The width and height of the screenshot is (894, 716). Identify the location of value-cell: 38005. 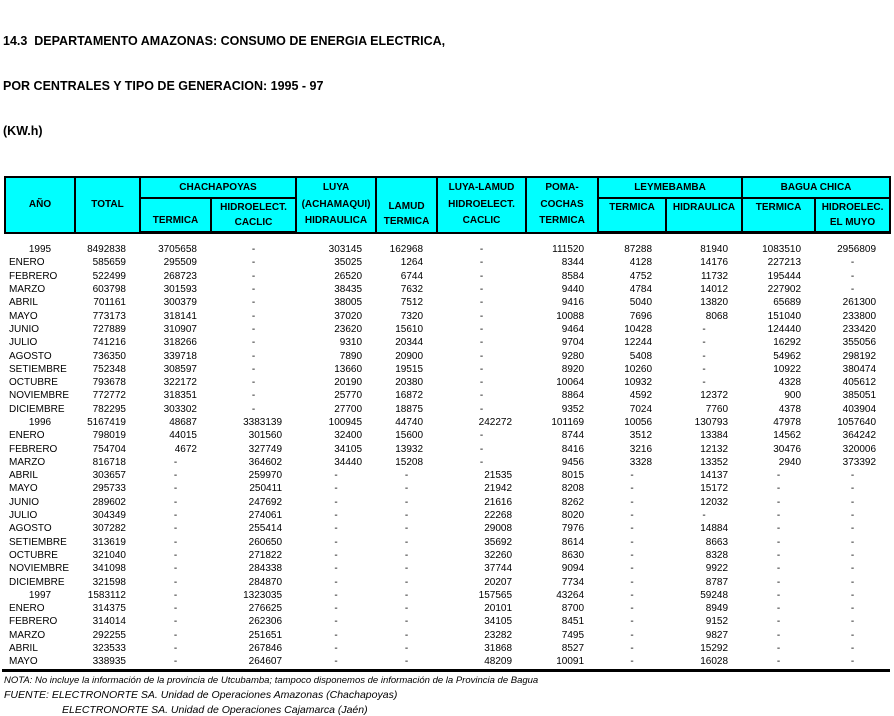
(348, 303).